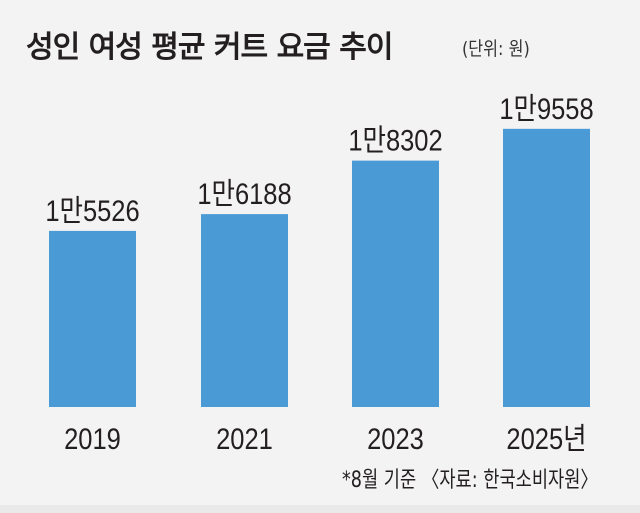 The width and height of the screenshot is (640, 513). What do you see at coordinates (92, 438) in the screenshot?
I see `x-tick-label: 2019` at bounding box center [92, 438].